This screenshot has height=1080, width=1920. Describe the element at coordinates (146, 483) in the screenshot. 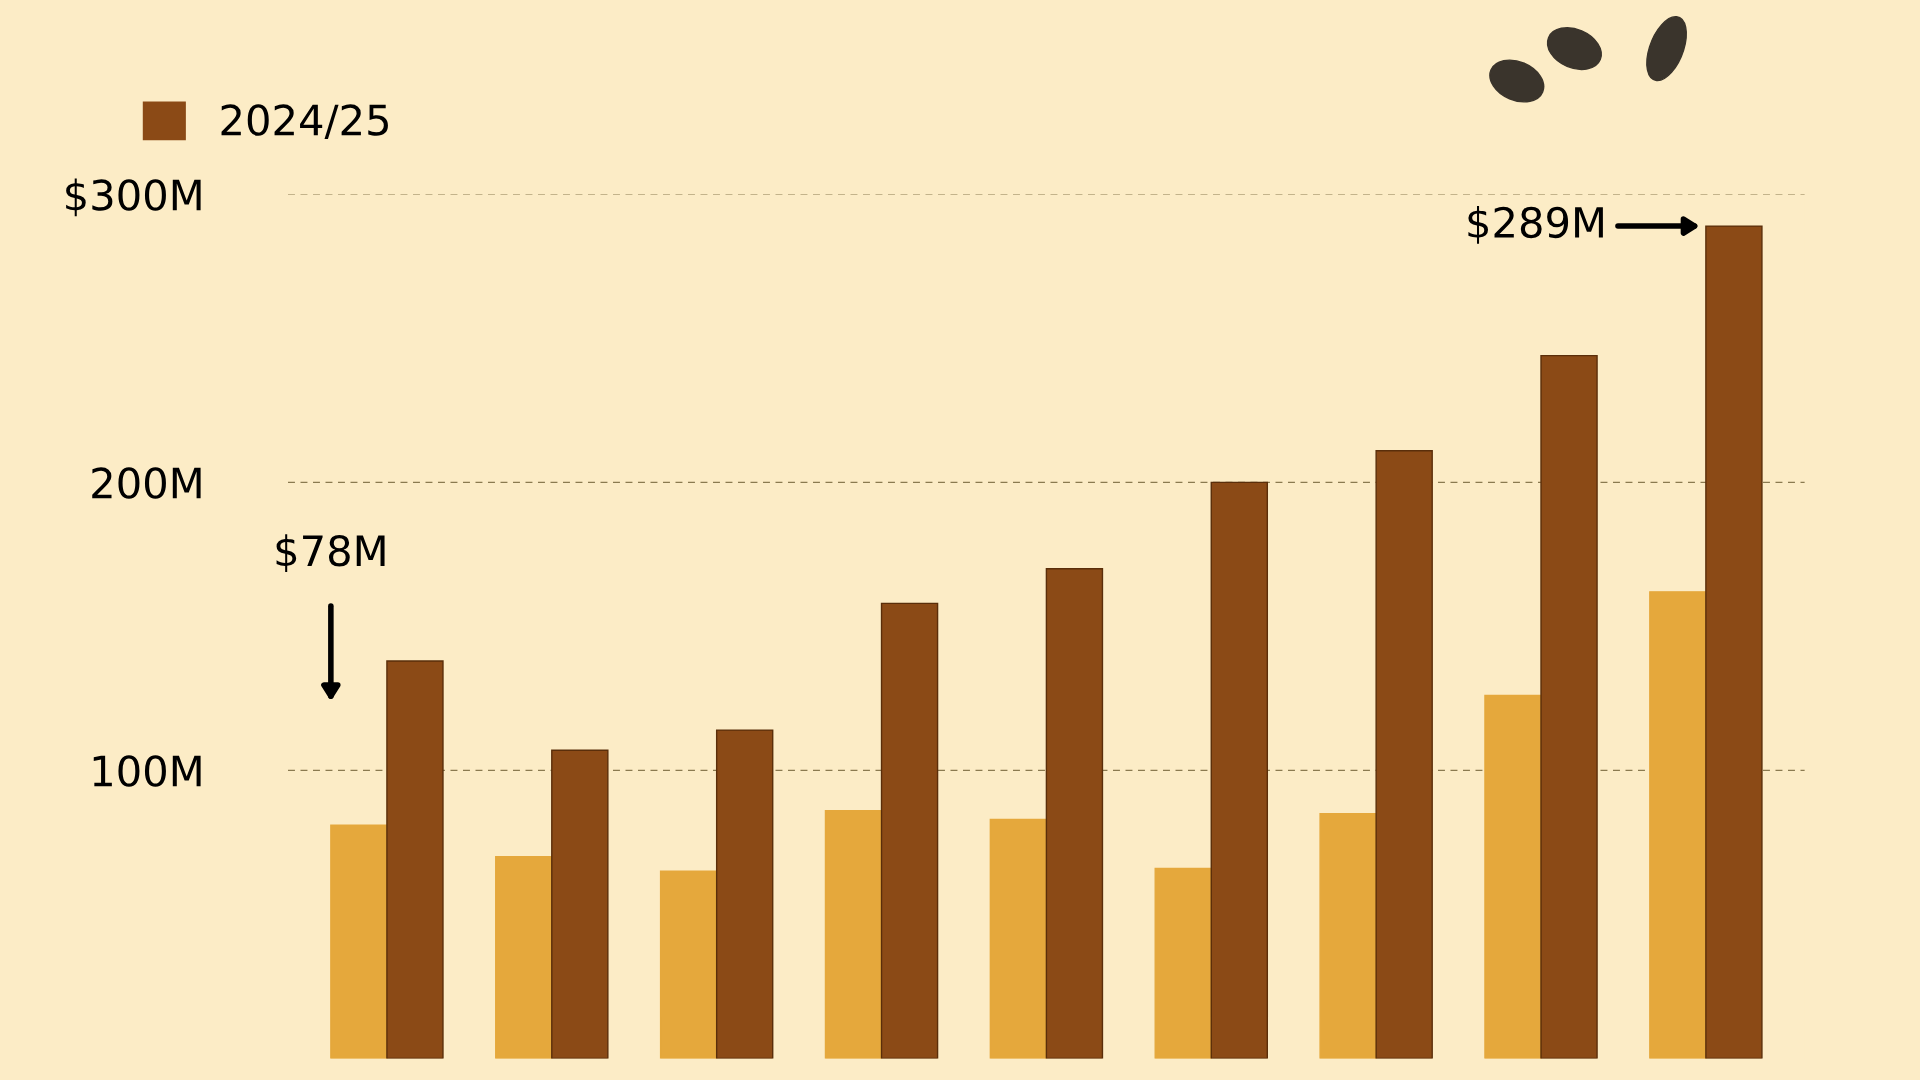

I see `y-tick-label: 200M` at that location.